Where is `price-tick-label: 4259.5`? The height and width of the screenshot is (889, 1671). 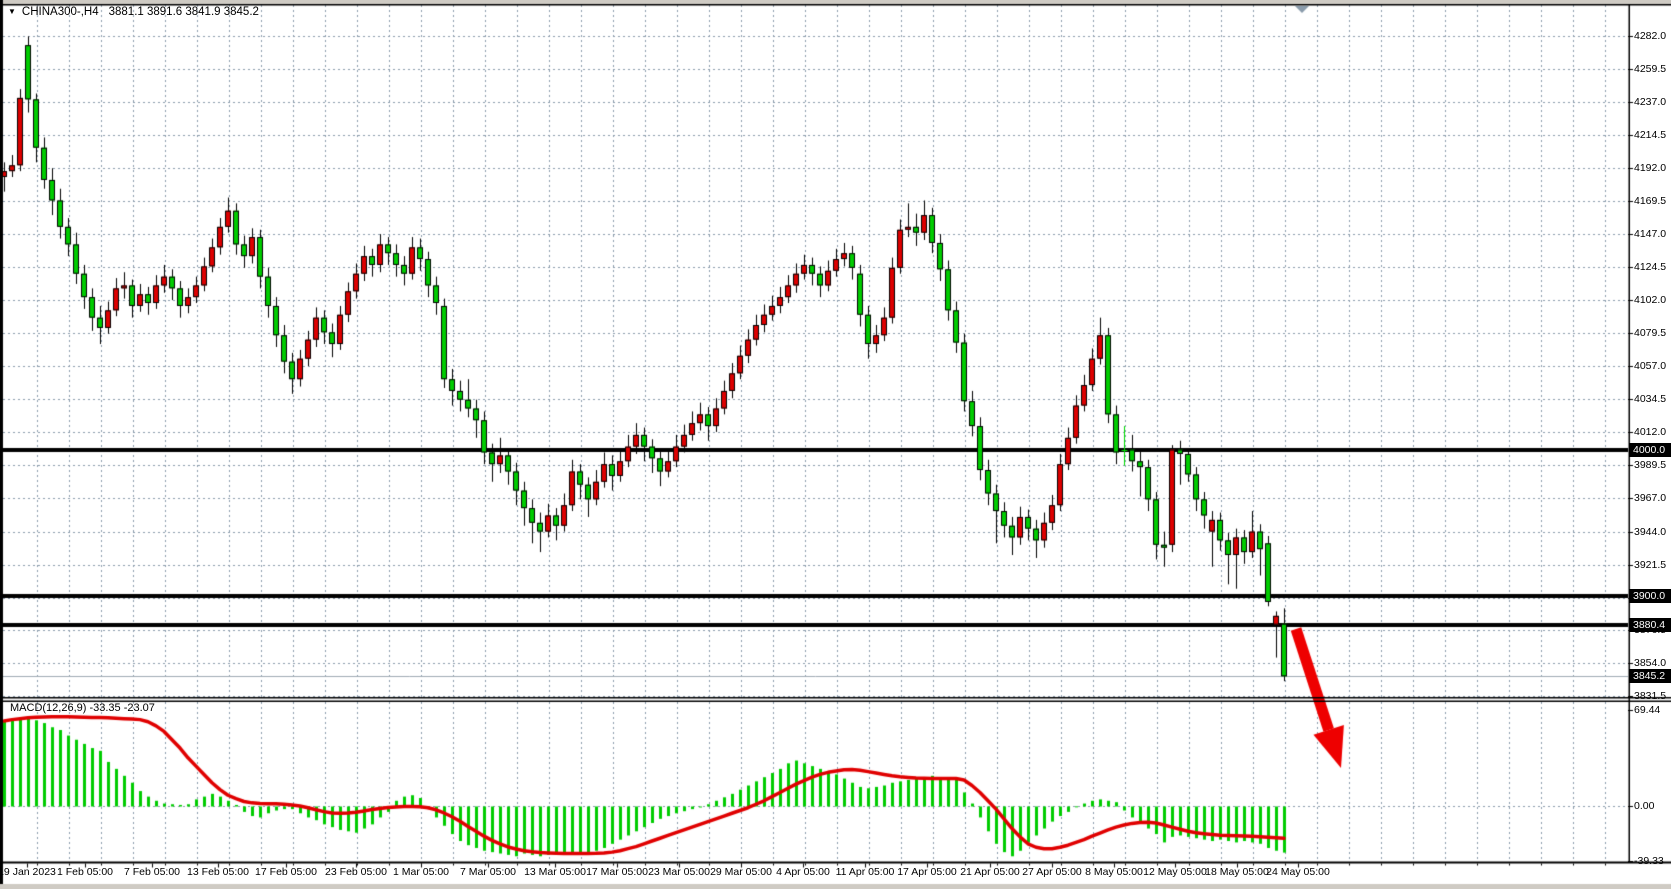
price-tick-label: 4259.5 is located at coordinates (1650, 69).